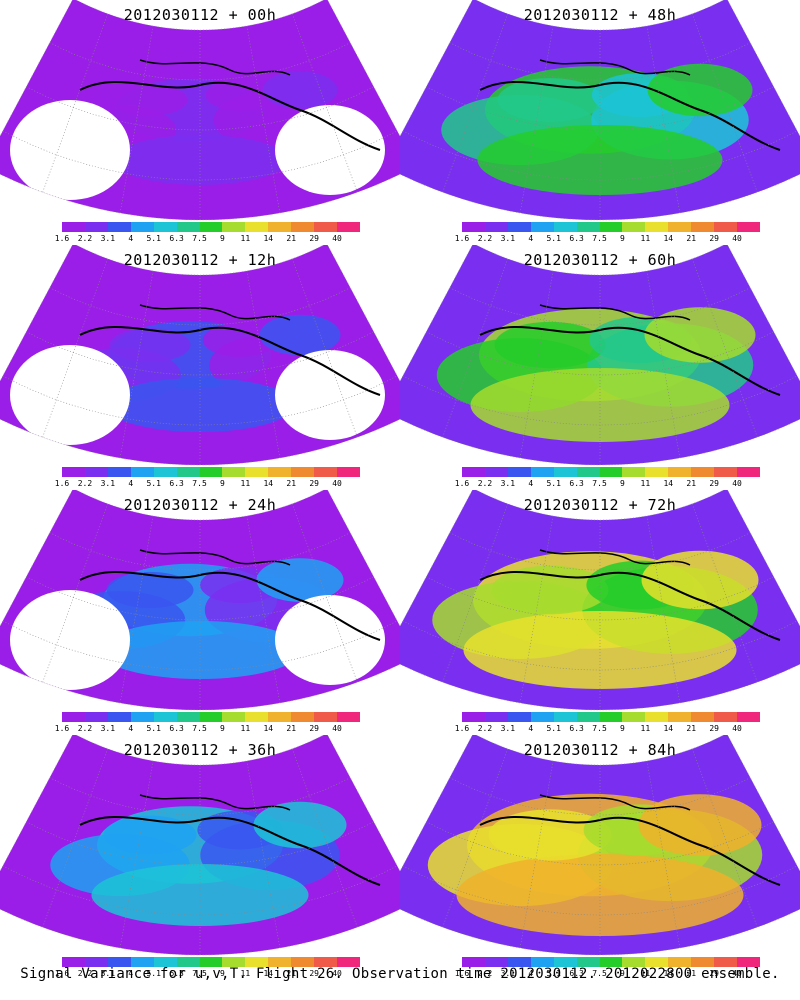 This screenshot has height=1000, width=800. Describe the element at coordinates (600, 750) in the screenshot. I see `panel-title: 2012030112 + 84h` at that location.